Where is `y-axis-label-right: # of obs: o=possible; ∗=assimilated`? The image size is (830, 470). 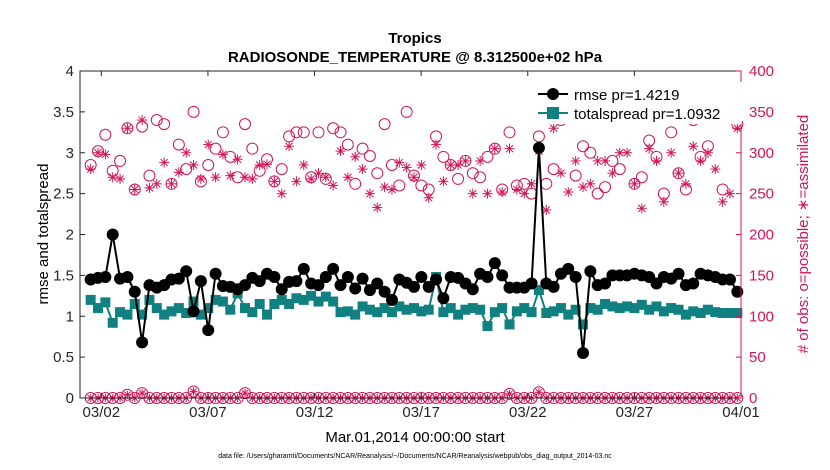 y-axis-label-right: # of obs: o=possible; ∗=assimilated is located at coordinates (803, 234).